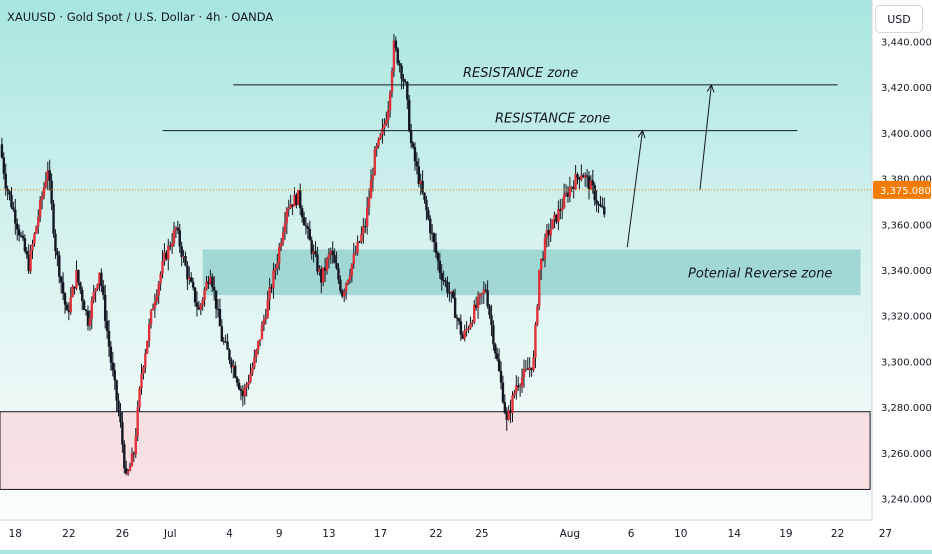 This screenshot has width=932, height=554. I want to click on currency-button: USD, so click(899, 19).